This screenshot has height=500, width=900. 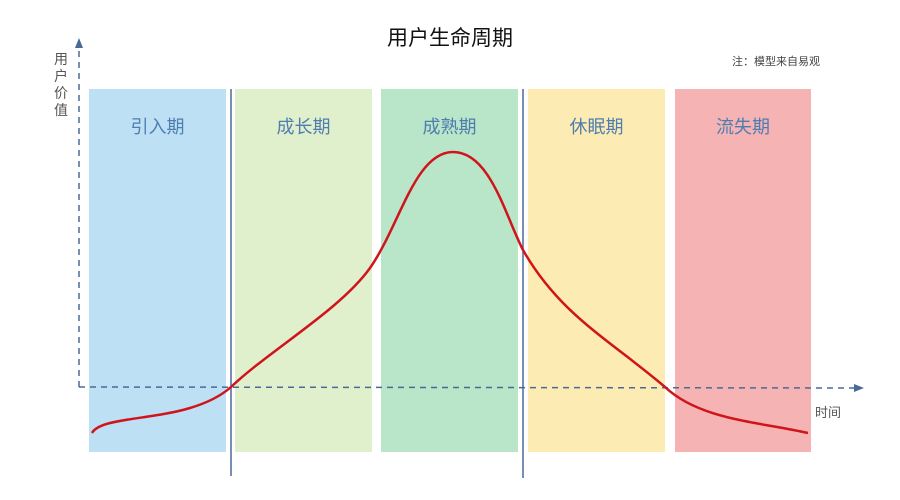 What do you see at coordinates (743, 270) in the screenshot?
I see `stage-band-churn: 流失期` at bounding box center [743, 270].